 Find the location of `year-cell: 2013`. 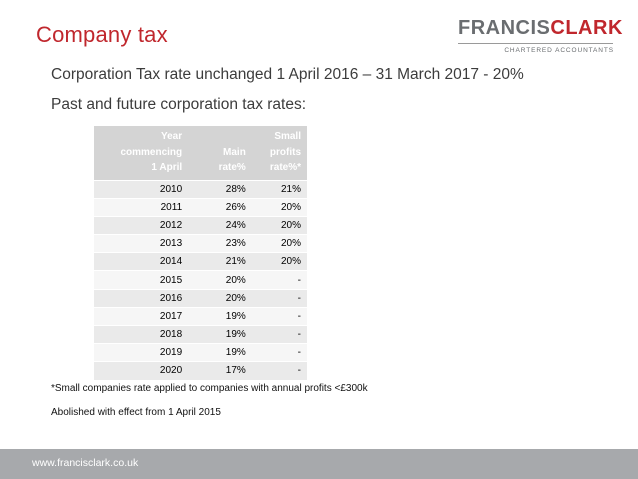

year-cell: 2013 is located at coordinates (141, 244).